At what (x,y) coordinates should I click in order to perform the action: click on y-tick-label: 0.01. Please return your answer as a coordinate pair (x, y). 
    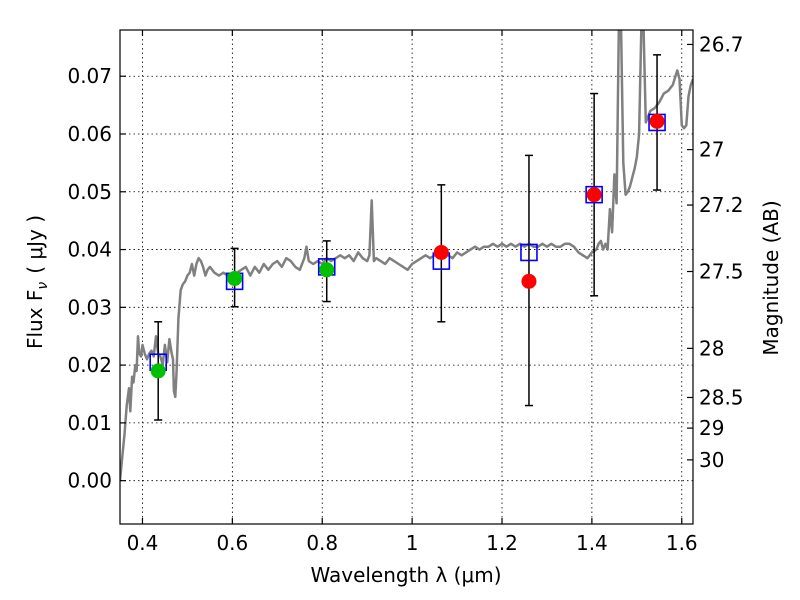
    Looking at the image, I should click on (89, 423).